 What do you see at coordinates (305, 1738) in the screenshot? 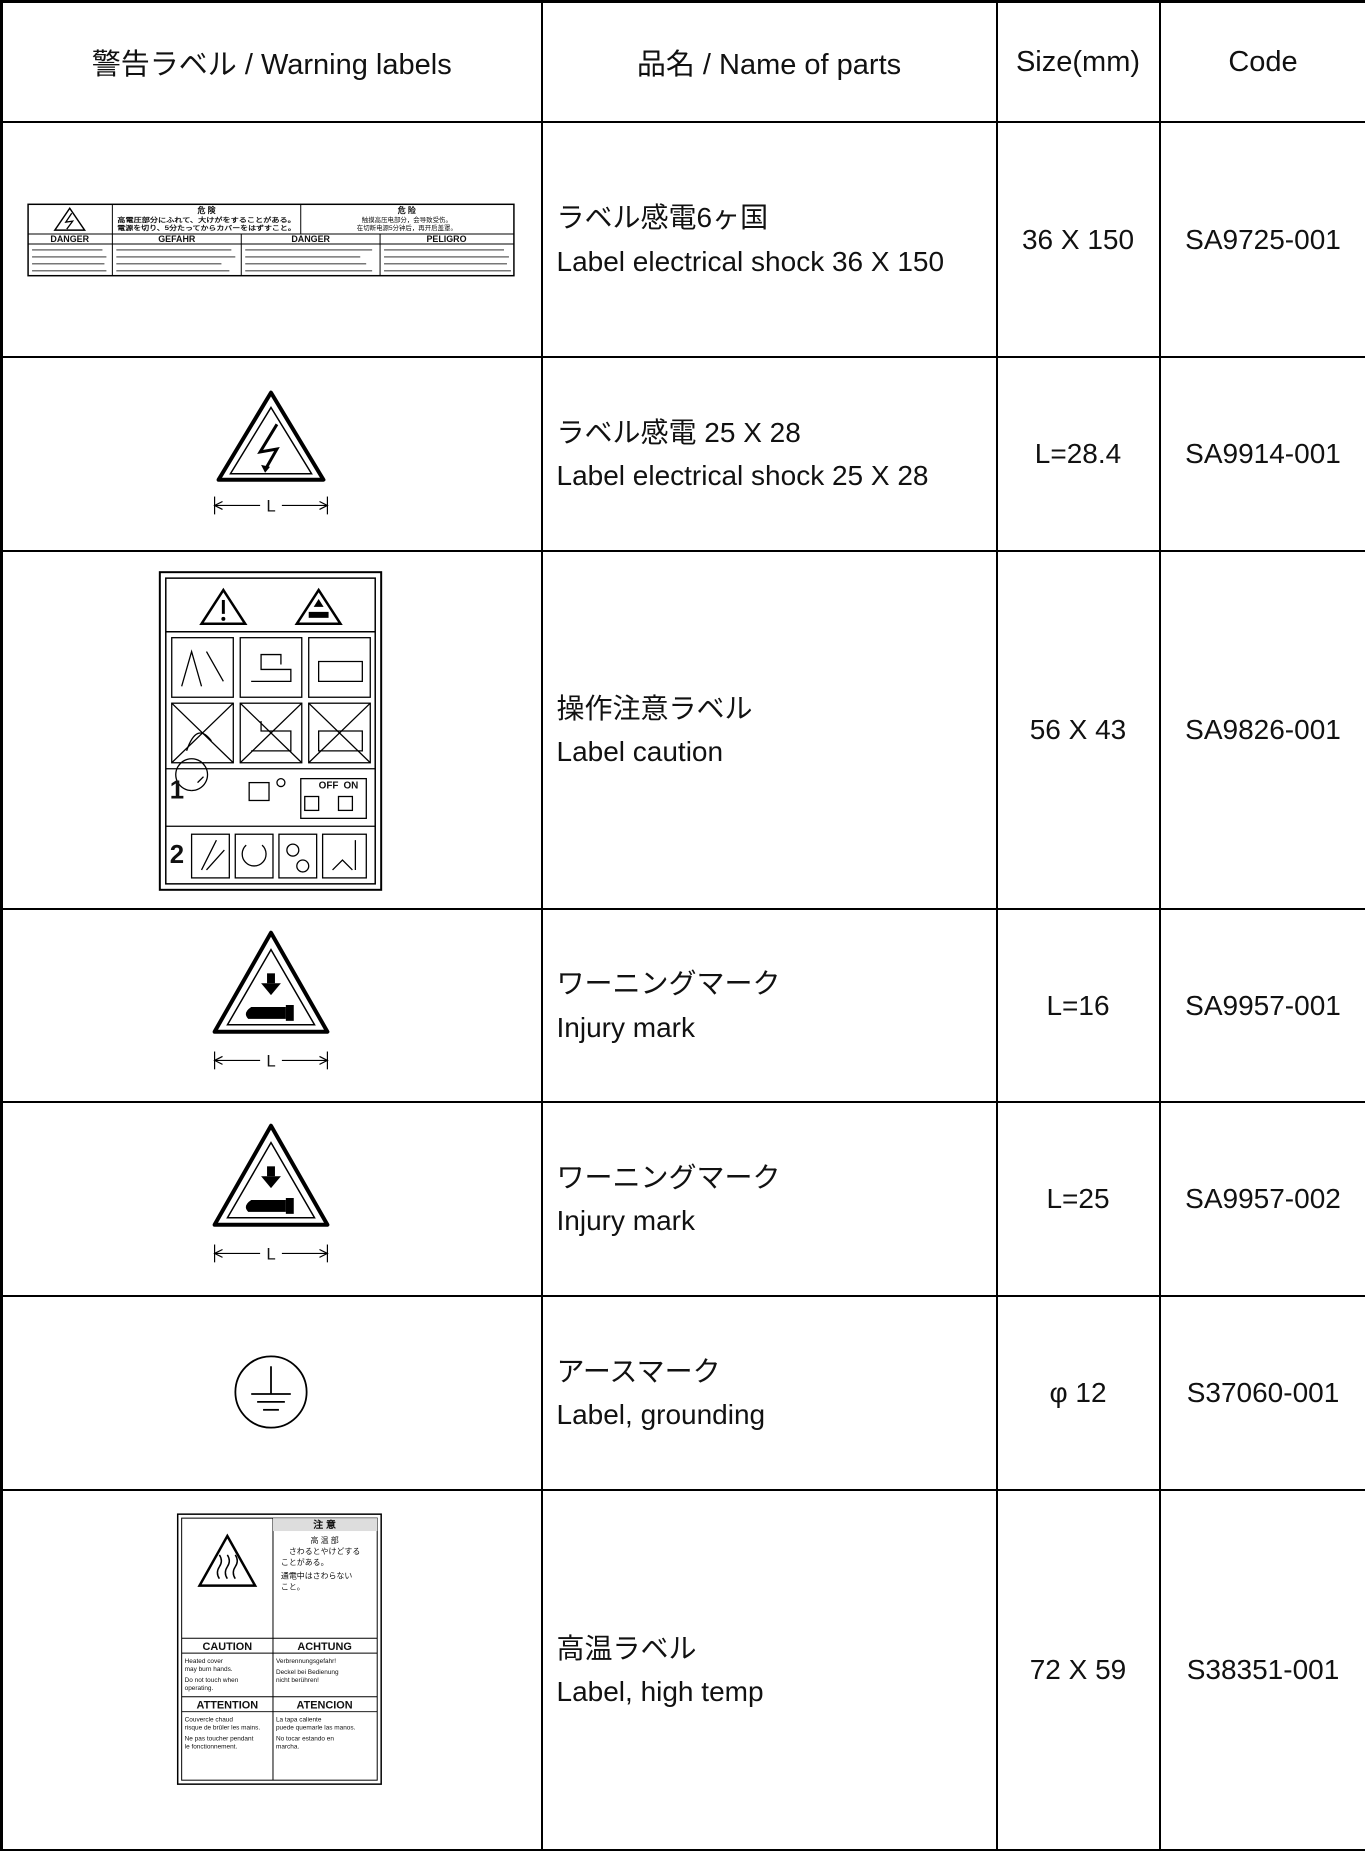
I see `label-text: No tocar estando en` at bounding box center [305, 1738].